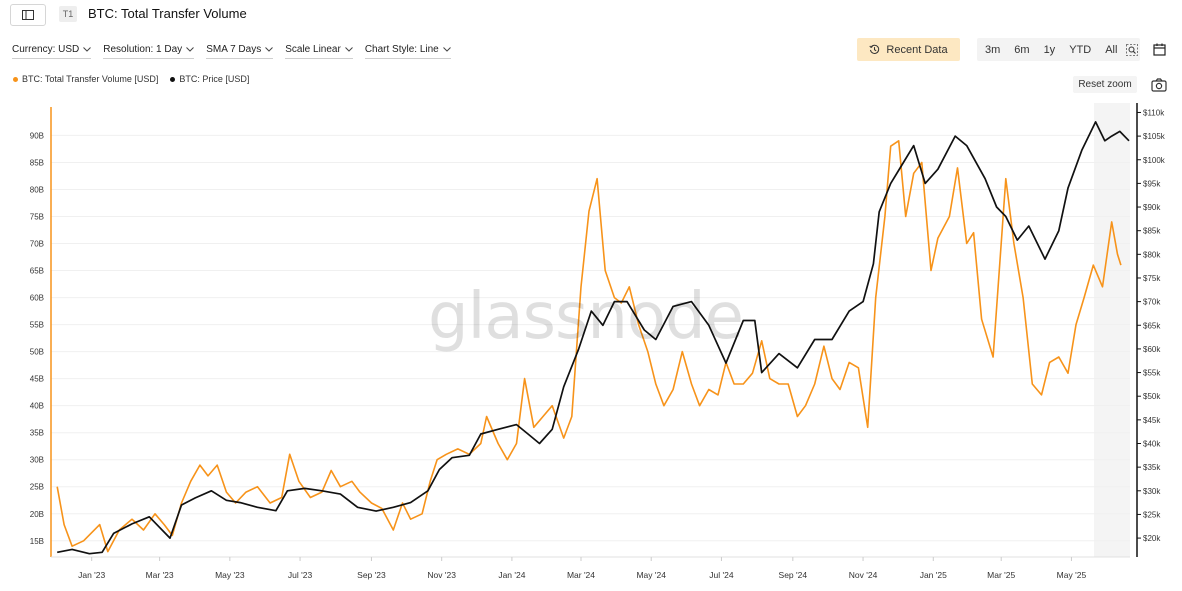 The width and height of the screenshot is (1182, 591). I want to click on left-tick-label: 90B, so click(37, 135).